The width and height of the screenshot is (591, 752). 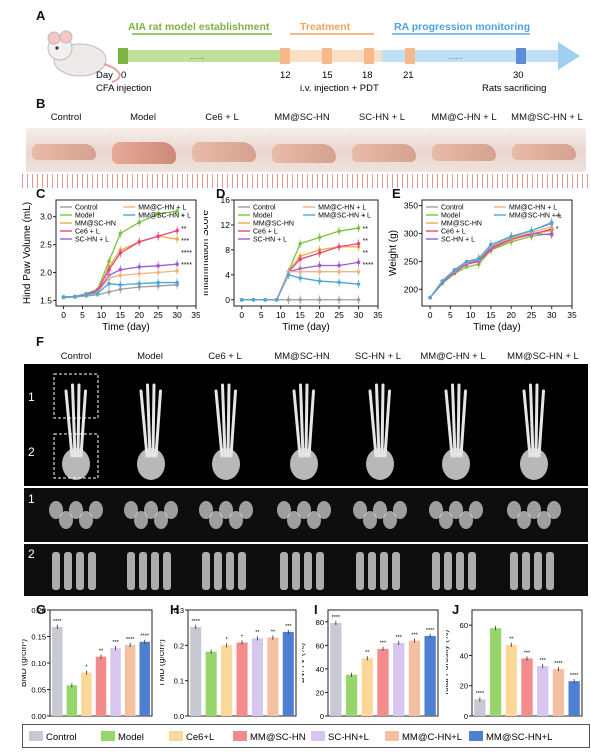 I want to click on ct-row2-label: 2, so click(x=31, y=554).